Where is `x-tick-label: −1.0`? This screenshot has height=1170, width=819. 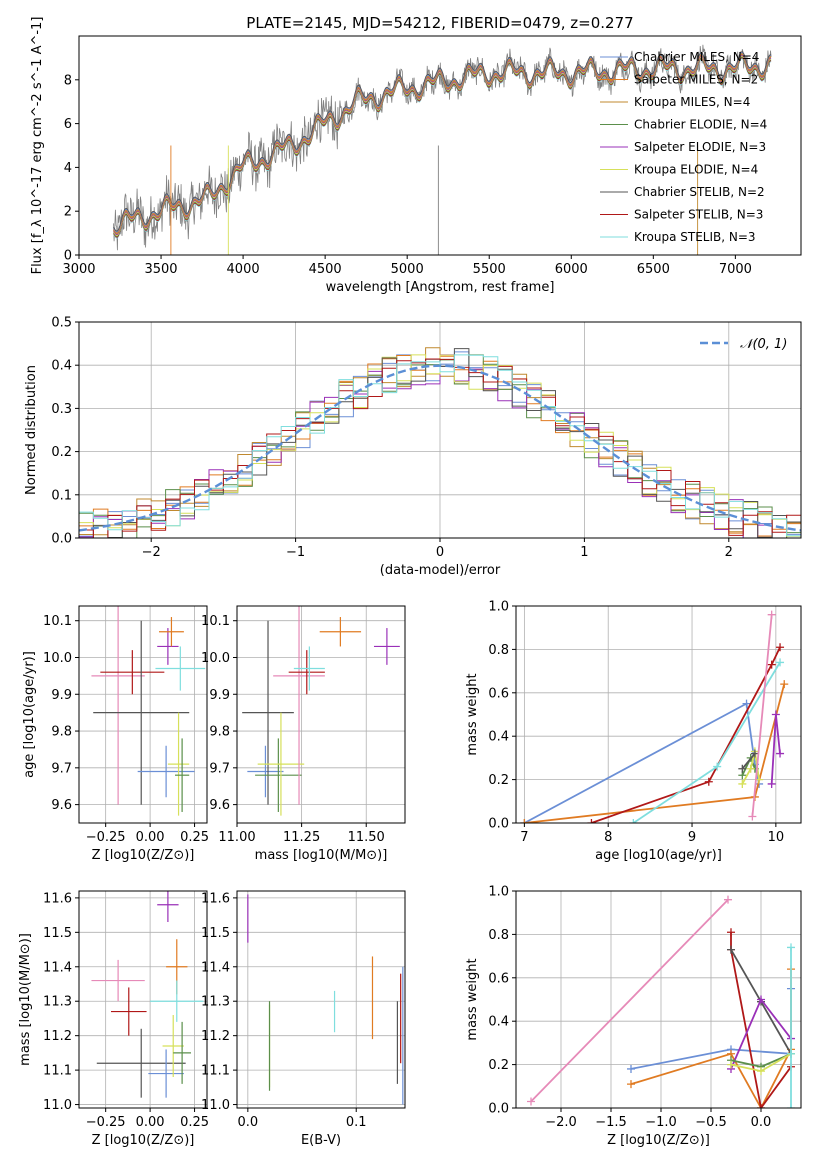
x-tick-label: −1.0 is located at coordinates (661, 1122).